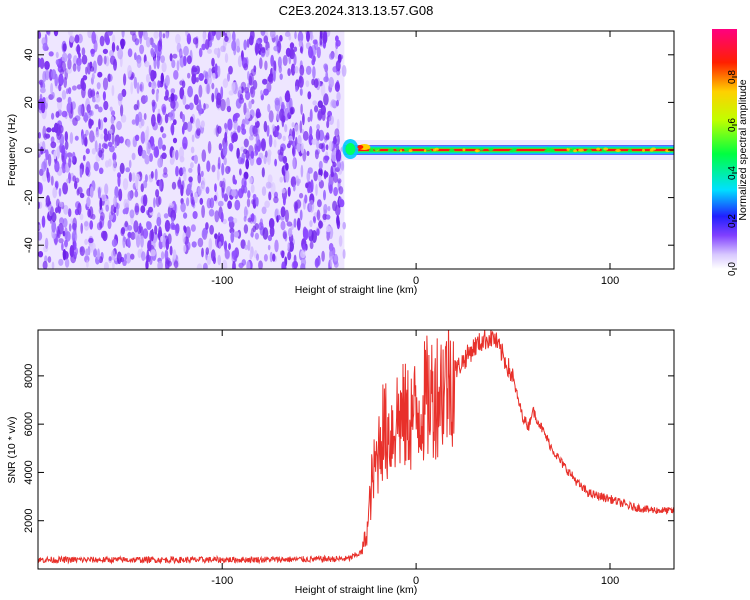 This screenshot has height=600, width=750. I want to click on spectrogram-ytick-label: -20, so click(29, 198).